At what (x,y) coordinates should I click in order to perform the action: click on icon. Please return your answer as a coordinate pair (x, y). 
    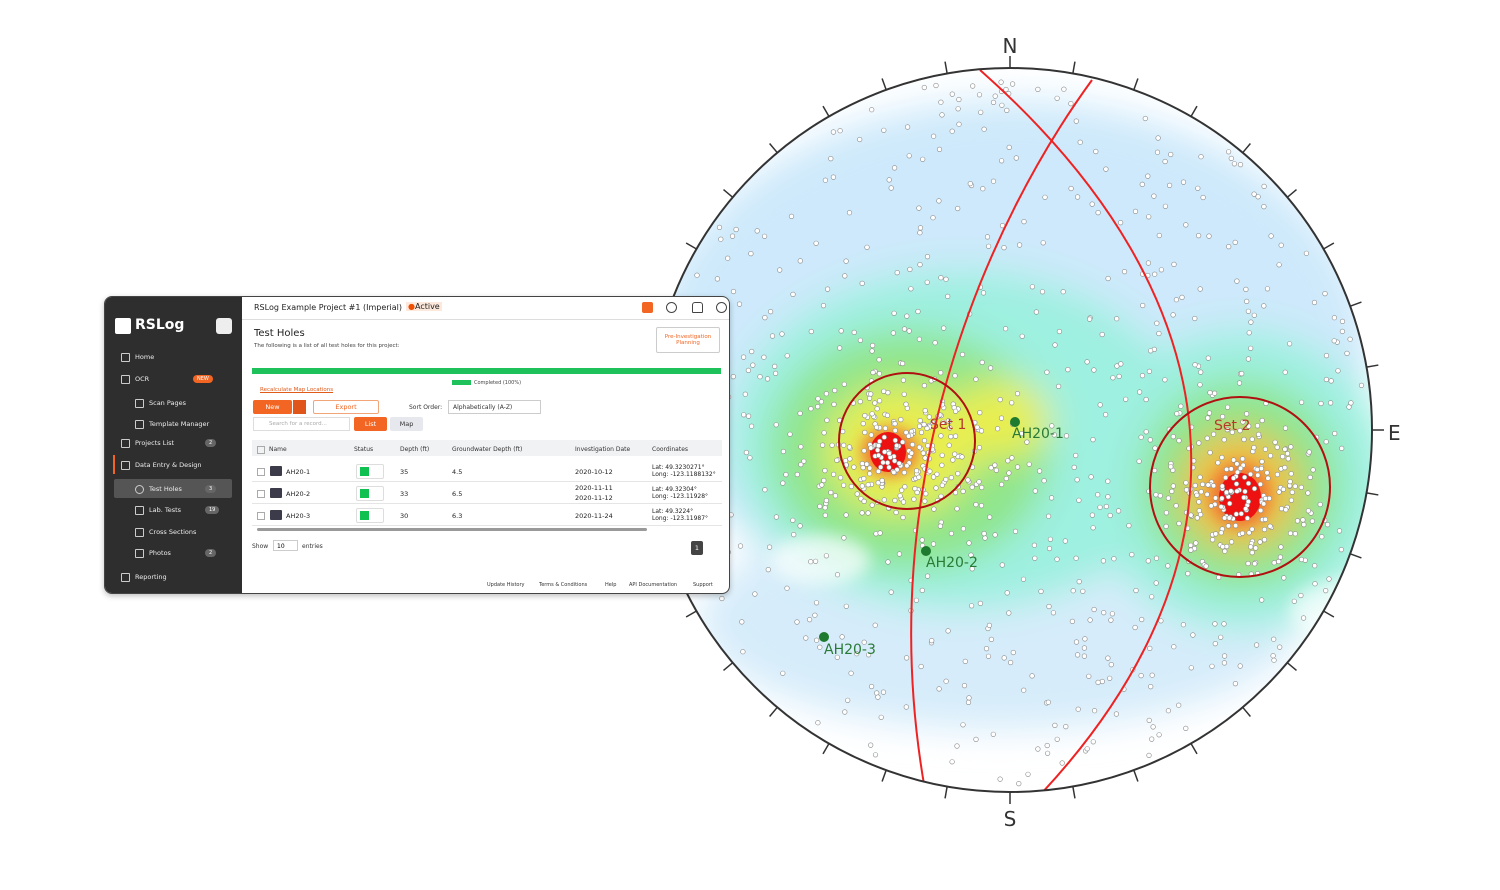
    Looking at the image, I should click on (647, 307).